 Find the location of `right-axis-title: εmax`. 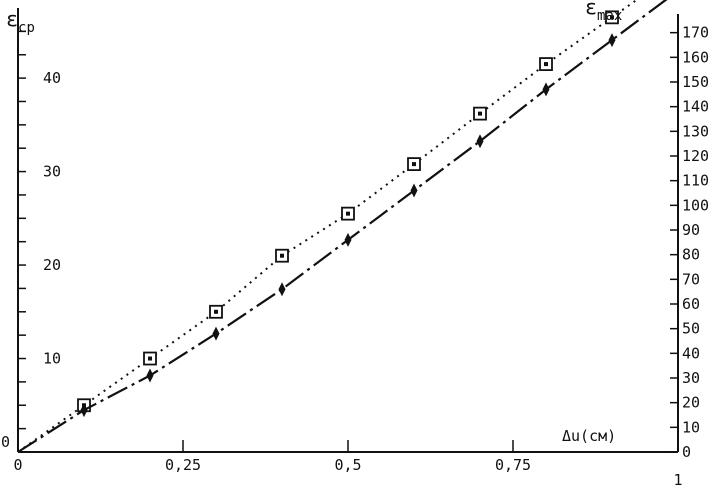

right-axis-title: εmax is located at coordinates (603, 12).